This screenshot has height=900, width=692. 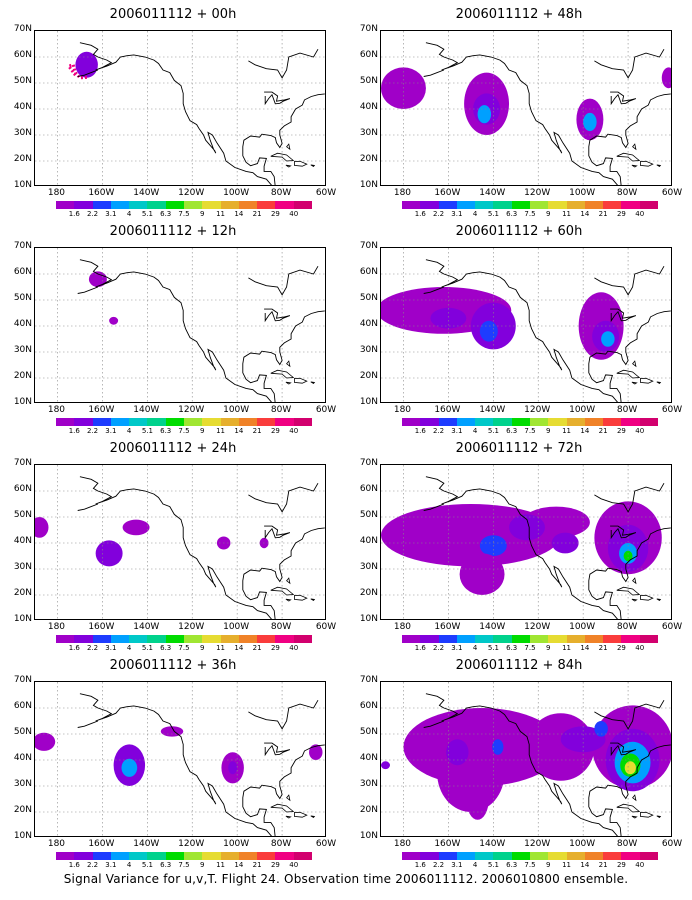 What do you see at coordinates (672, 193) in the screenshot?
I see `lon-tick-label: 60W` at bounding box center [672, 193].